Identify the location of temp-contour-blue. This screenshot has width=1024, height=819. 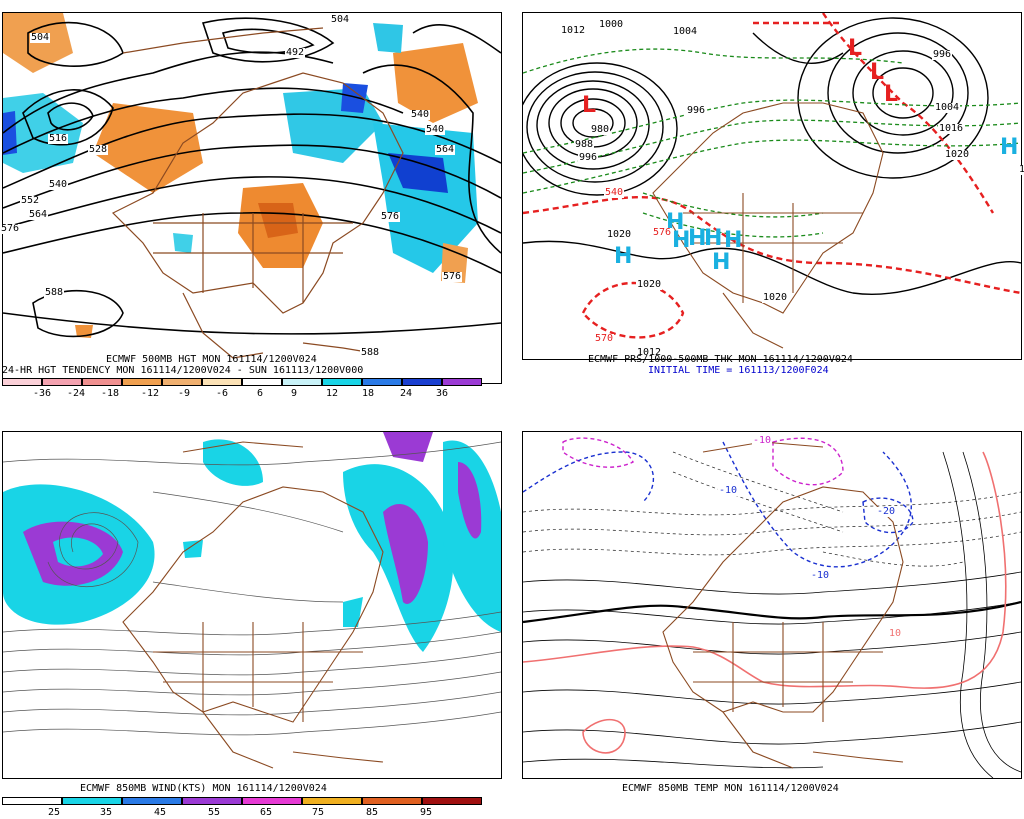
(718, 504).